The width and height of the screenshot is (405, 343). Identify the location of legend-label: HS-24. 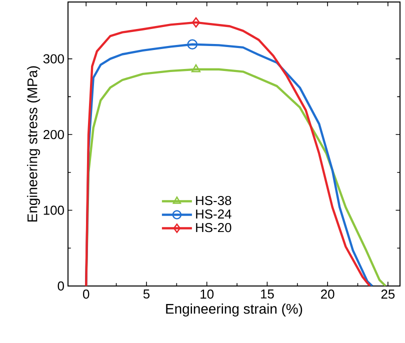
(214, 214).